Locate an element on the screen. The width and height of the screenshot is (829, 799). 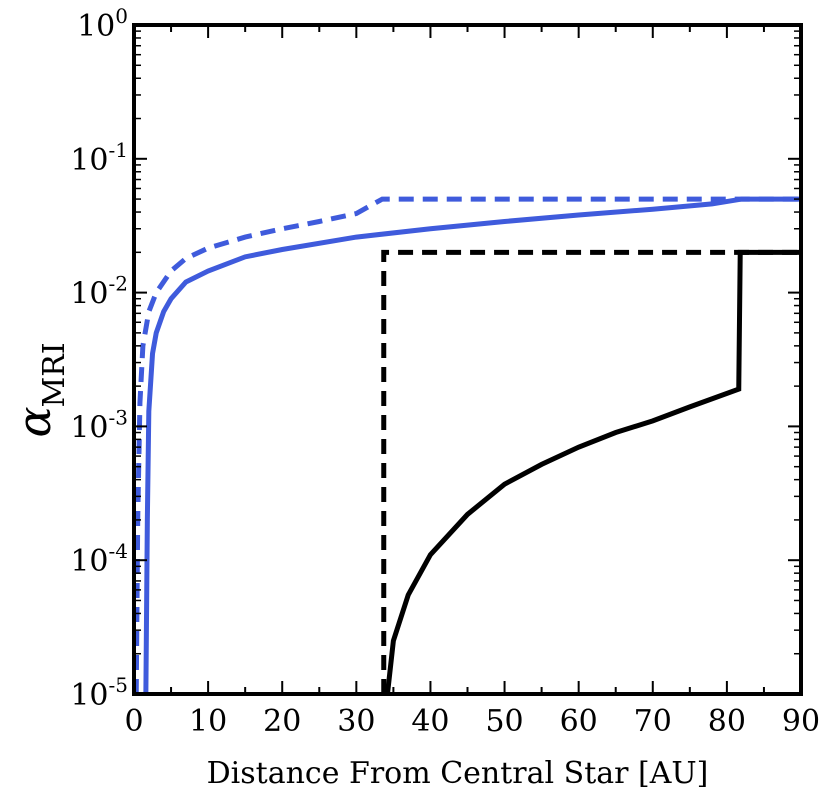
y-tick-label-exponent: 0 is located at coordinates (121, 16).